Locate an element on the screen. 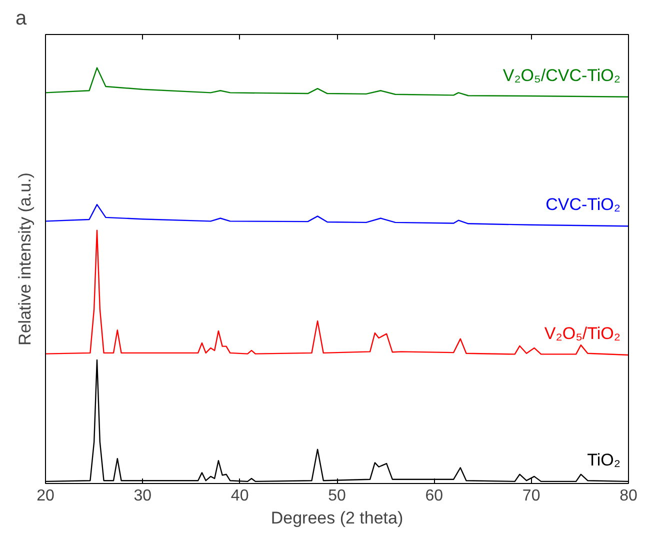 This screenshot has width=653, height=536. series-label: V₂O₅/TiO₂ is located at coordinates (582, 334).